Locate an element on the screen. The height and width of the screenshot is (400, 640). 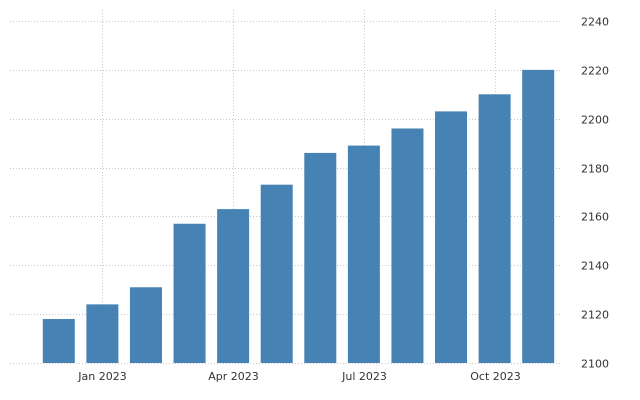
x-tick-label: Jan 2023 is located at coordinates (101, 376).